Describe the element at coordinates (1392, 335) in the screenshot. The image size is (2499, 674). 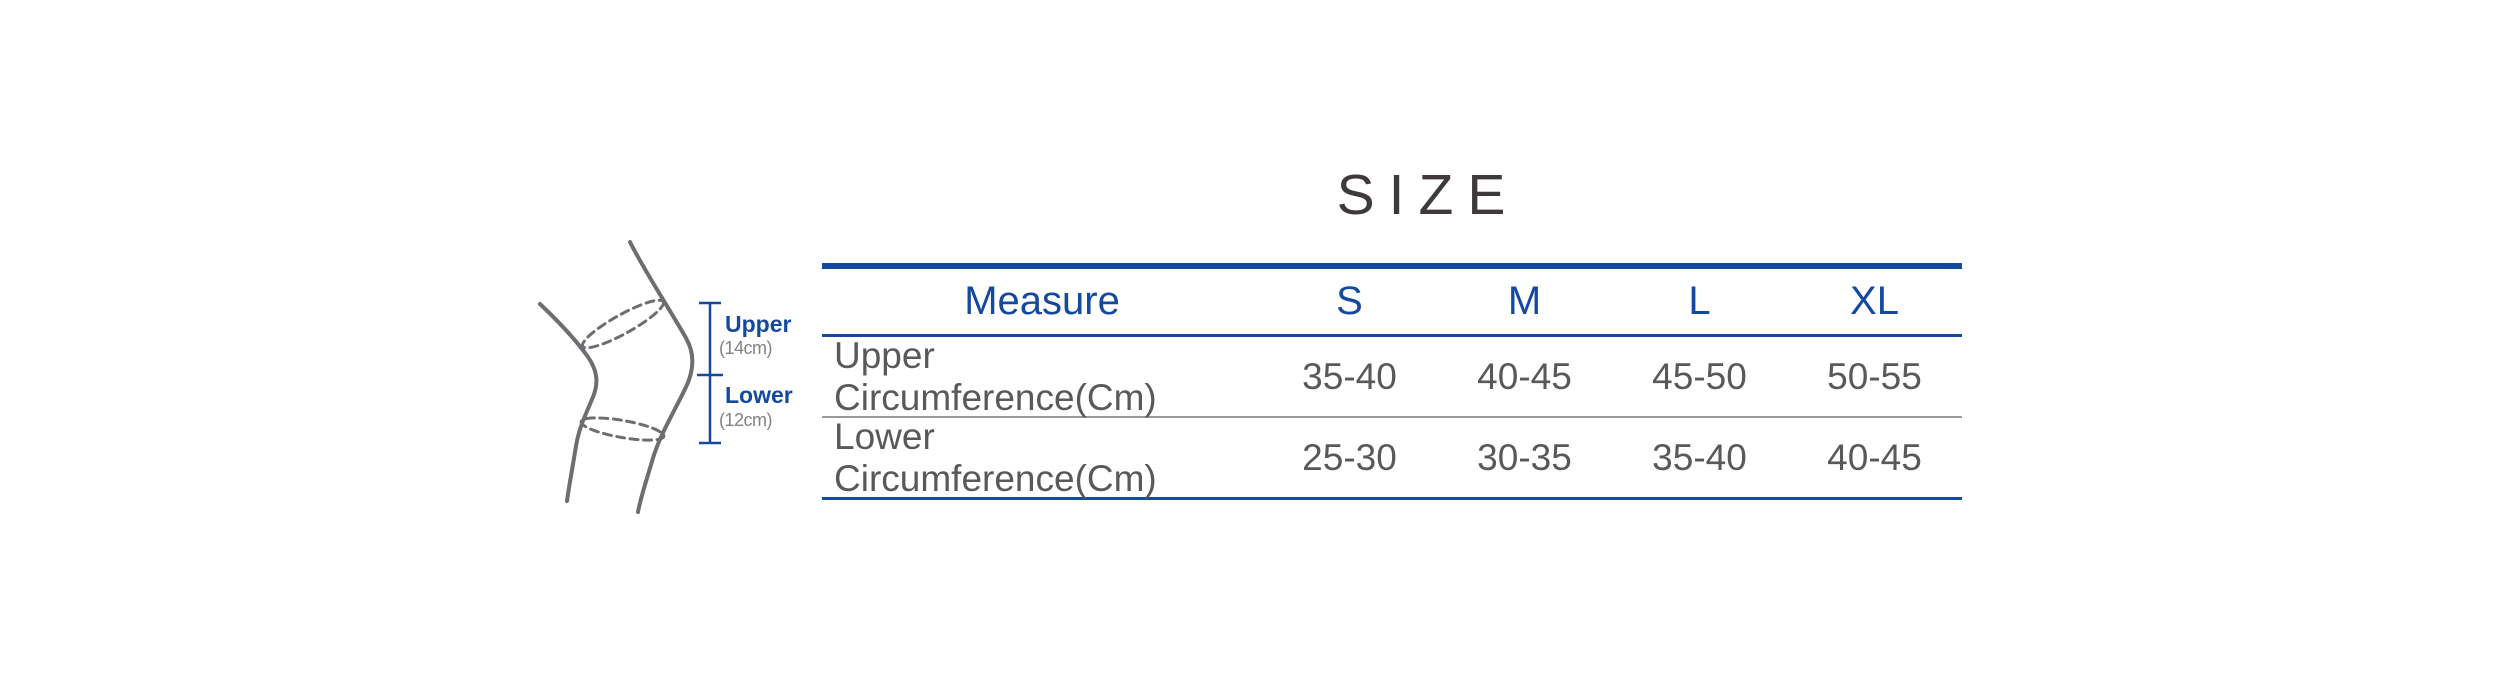
I see `header-divider-rule` at that location.